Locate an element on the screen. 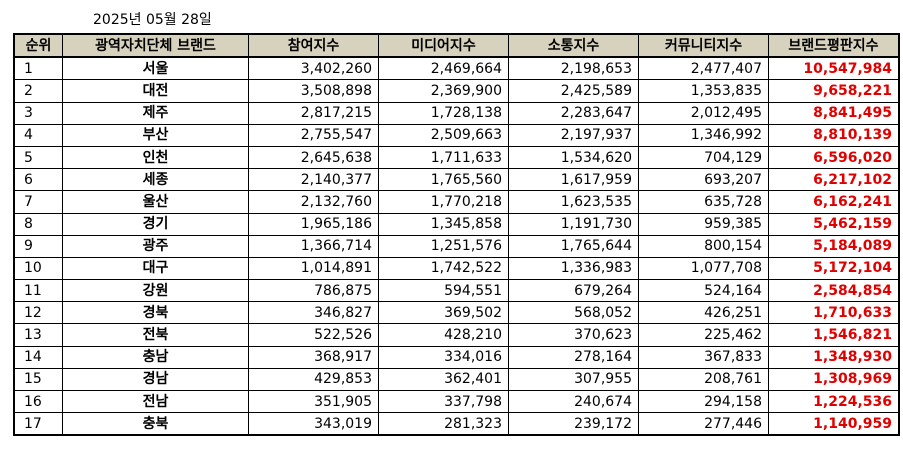 The height and width of the screenshot is (461, 903). communication-cell: 679,264 is located at coordinates (573, 291).